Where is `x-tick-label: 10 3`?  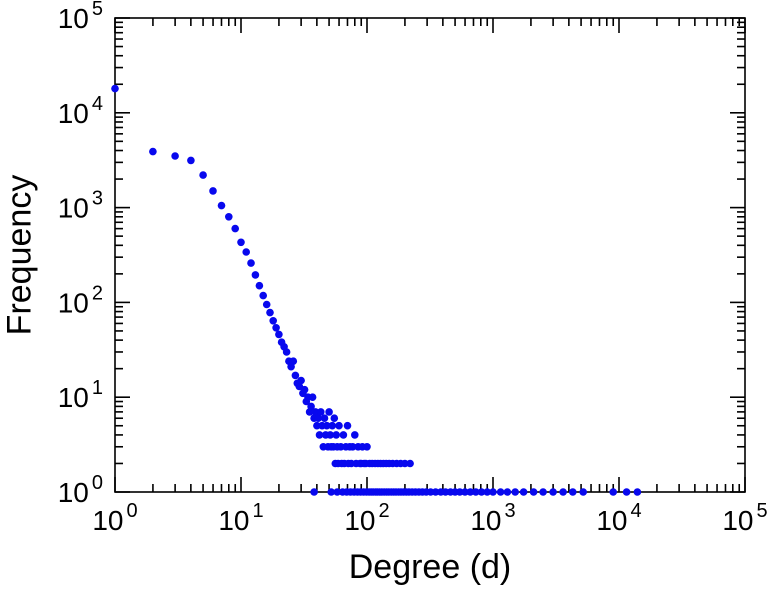
x-tick-label: 10 3 is located at coordinates (492, 518).